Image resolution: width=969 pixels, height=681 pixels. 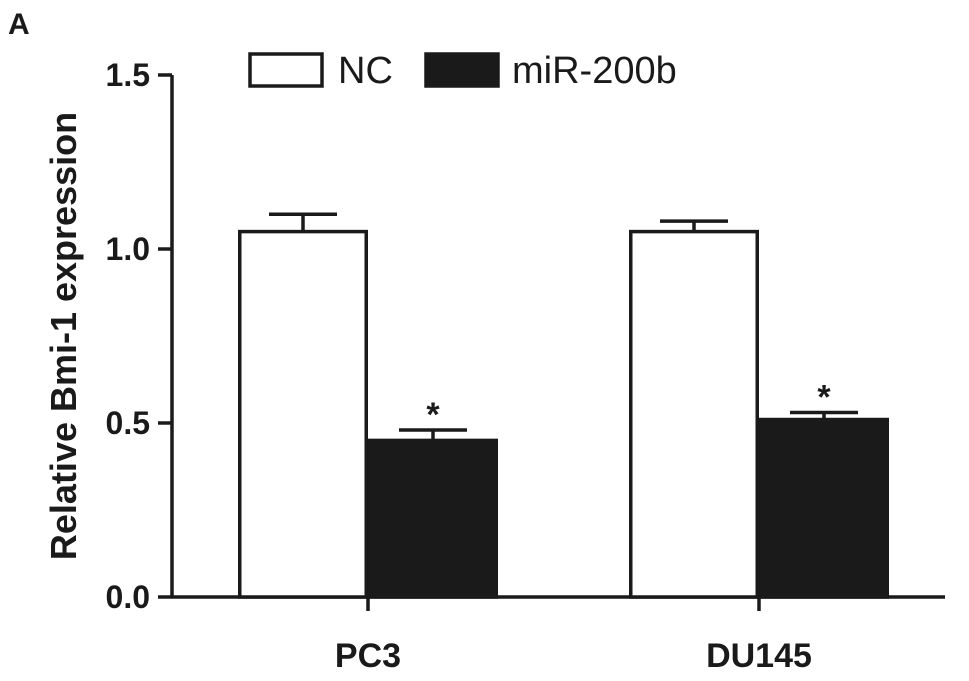 I want to click on panel-letter: A, so click(x=19, y=24).